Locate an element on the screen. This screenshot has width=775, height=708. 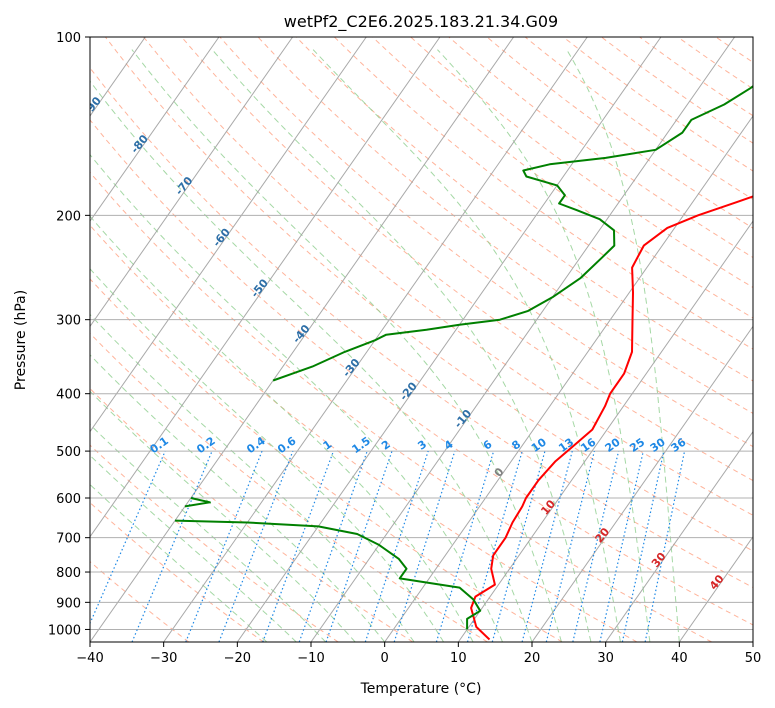
x-tick-label: −30 is located at coordinates (163, 658).